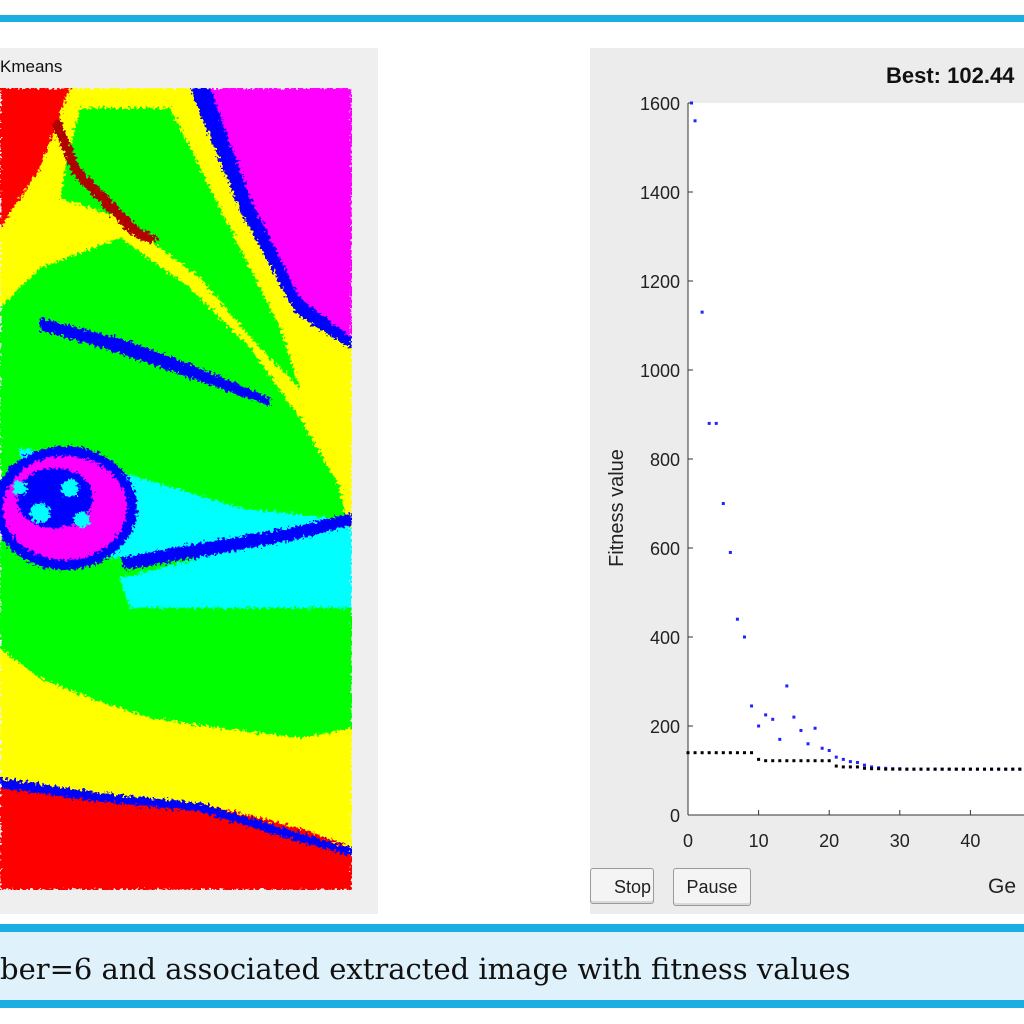  Describe the element at coordinates (660, 104) in the screenshot. I see `y-tick-label: 1600` at that location.